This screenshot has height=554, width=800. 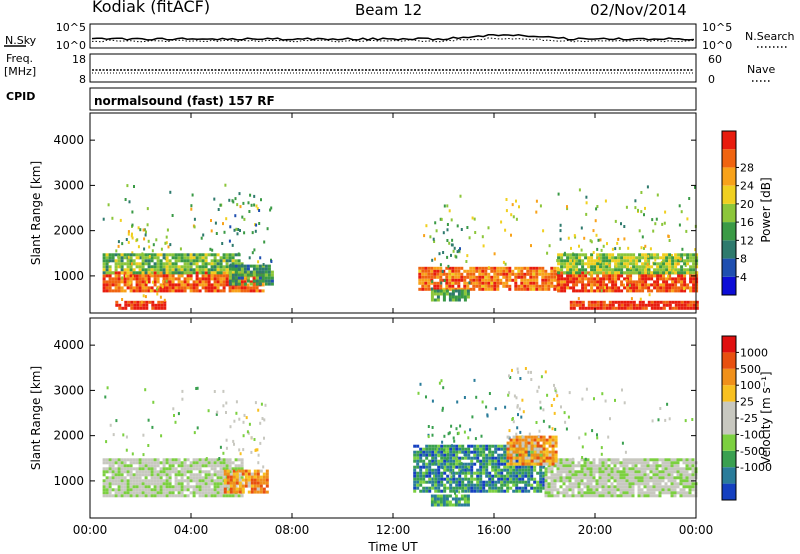 I want to click on nsky-tick-bottom: 10^0, so click(x=71, y=45).